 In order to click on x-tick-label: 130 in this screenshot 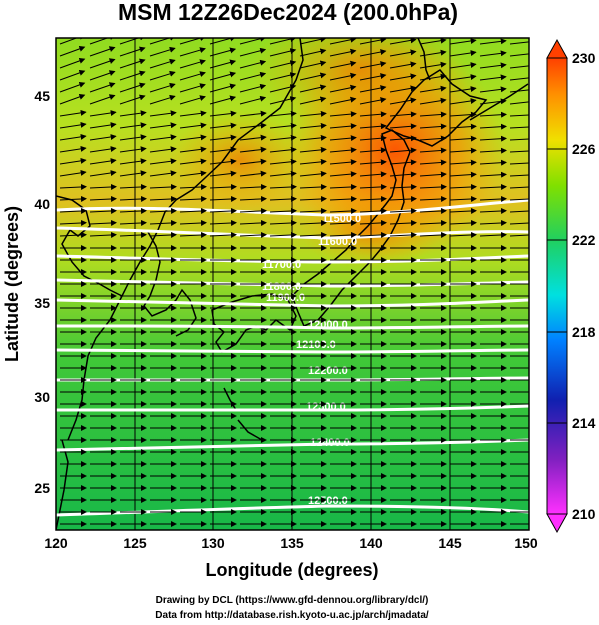, I will do `click(213, 543)`.